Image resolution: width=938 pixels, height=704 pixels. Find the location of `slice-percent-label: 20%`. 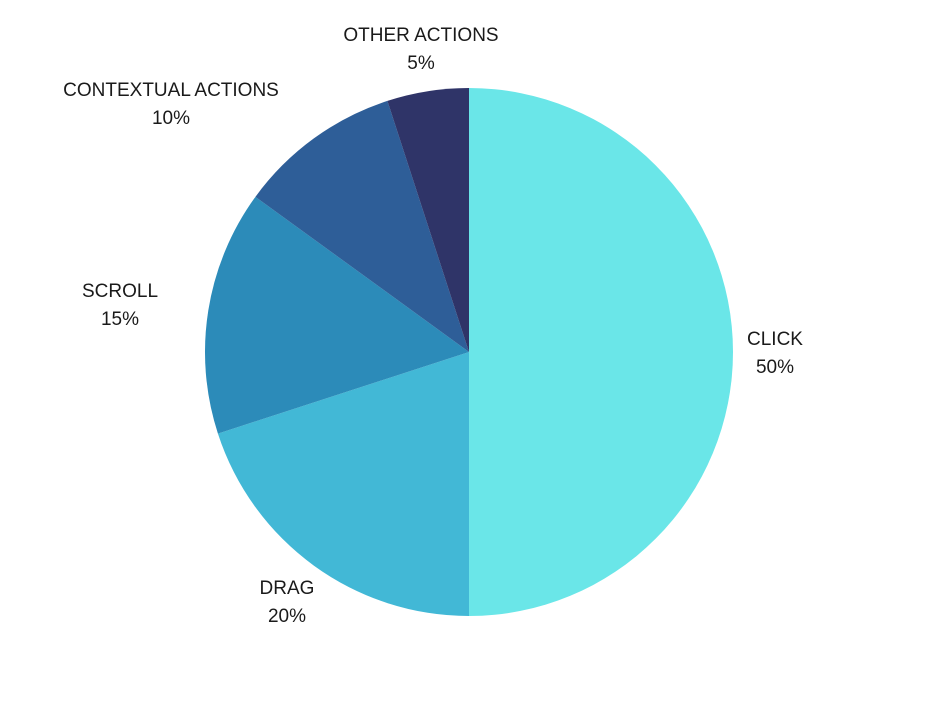

slice-percent-label: 20% is located at coordinates (287, 616).